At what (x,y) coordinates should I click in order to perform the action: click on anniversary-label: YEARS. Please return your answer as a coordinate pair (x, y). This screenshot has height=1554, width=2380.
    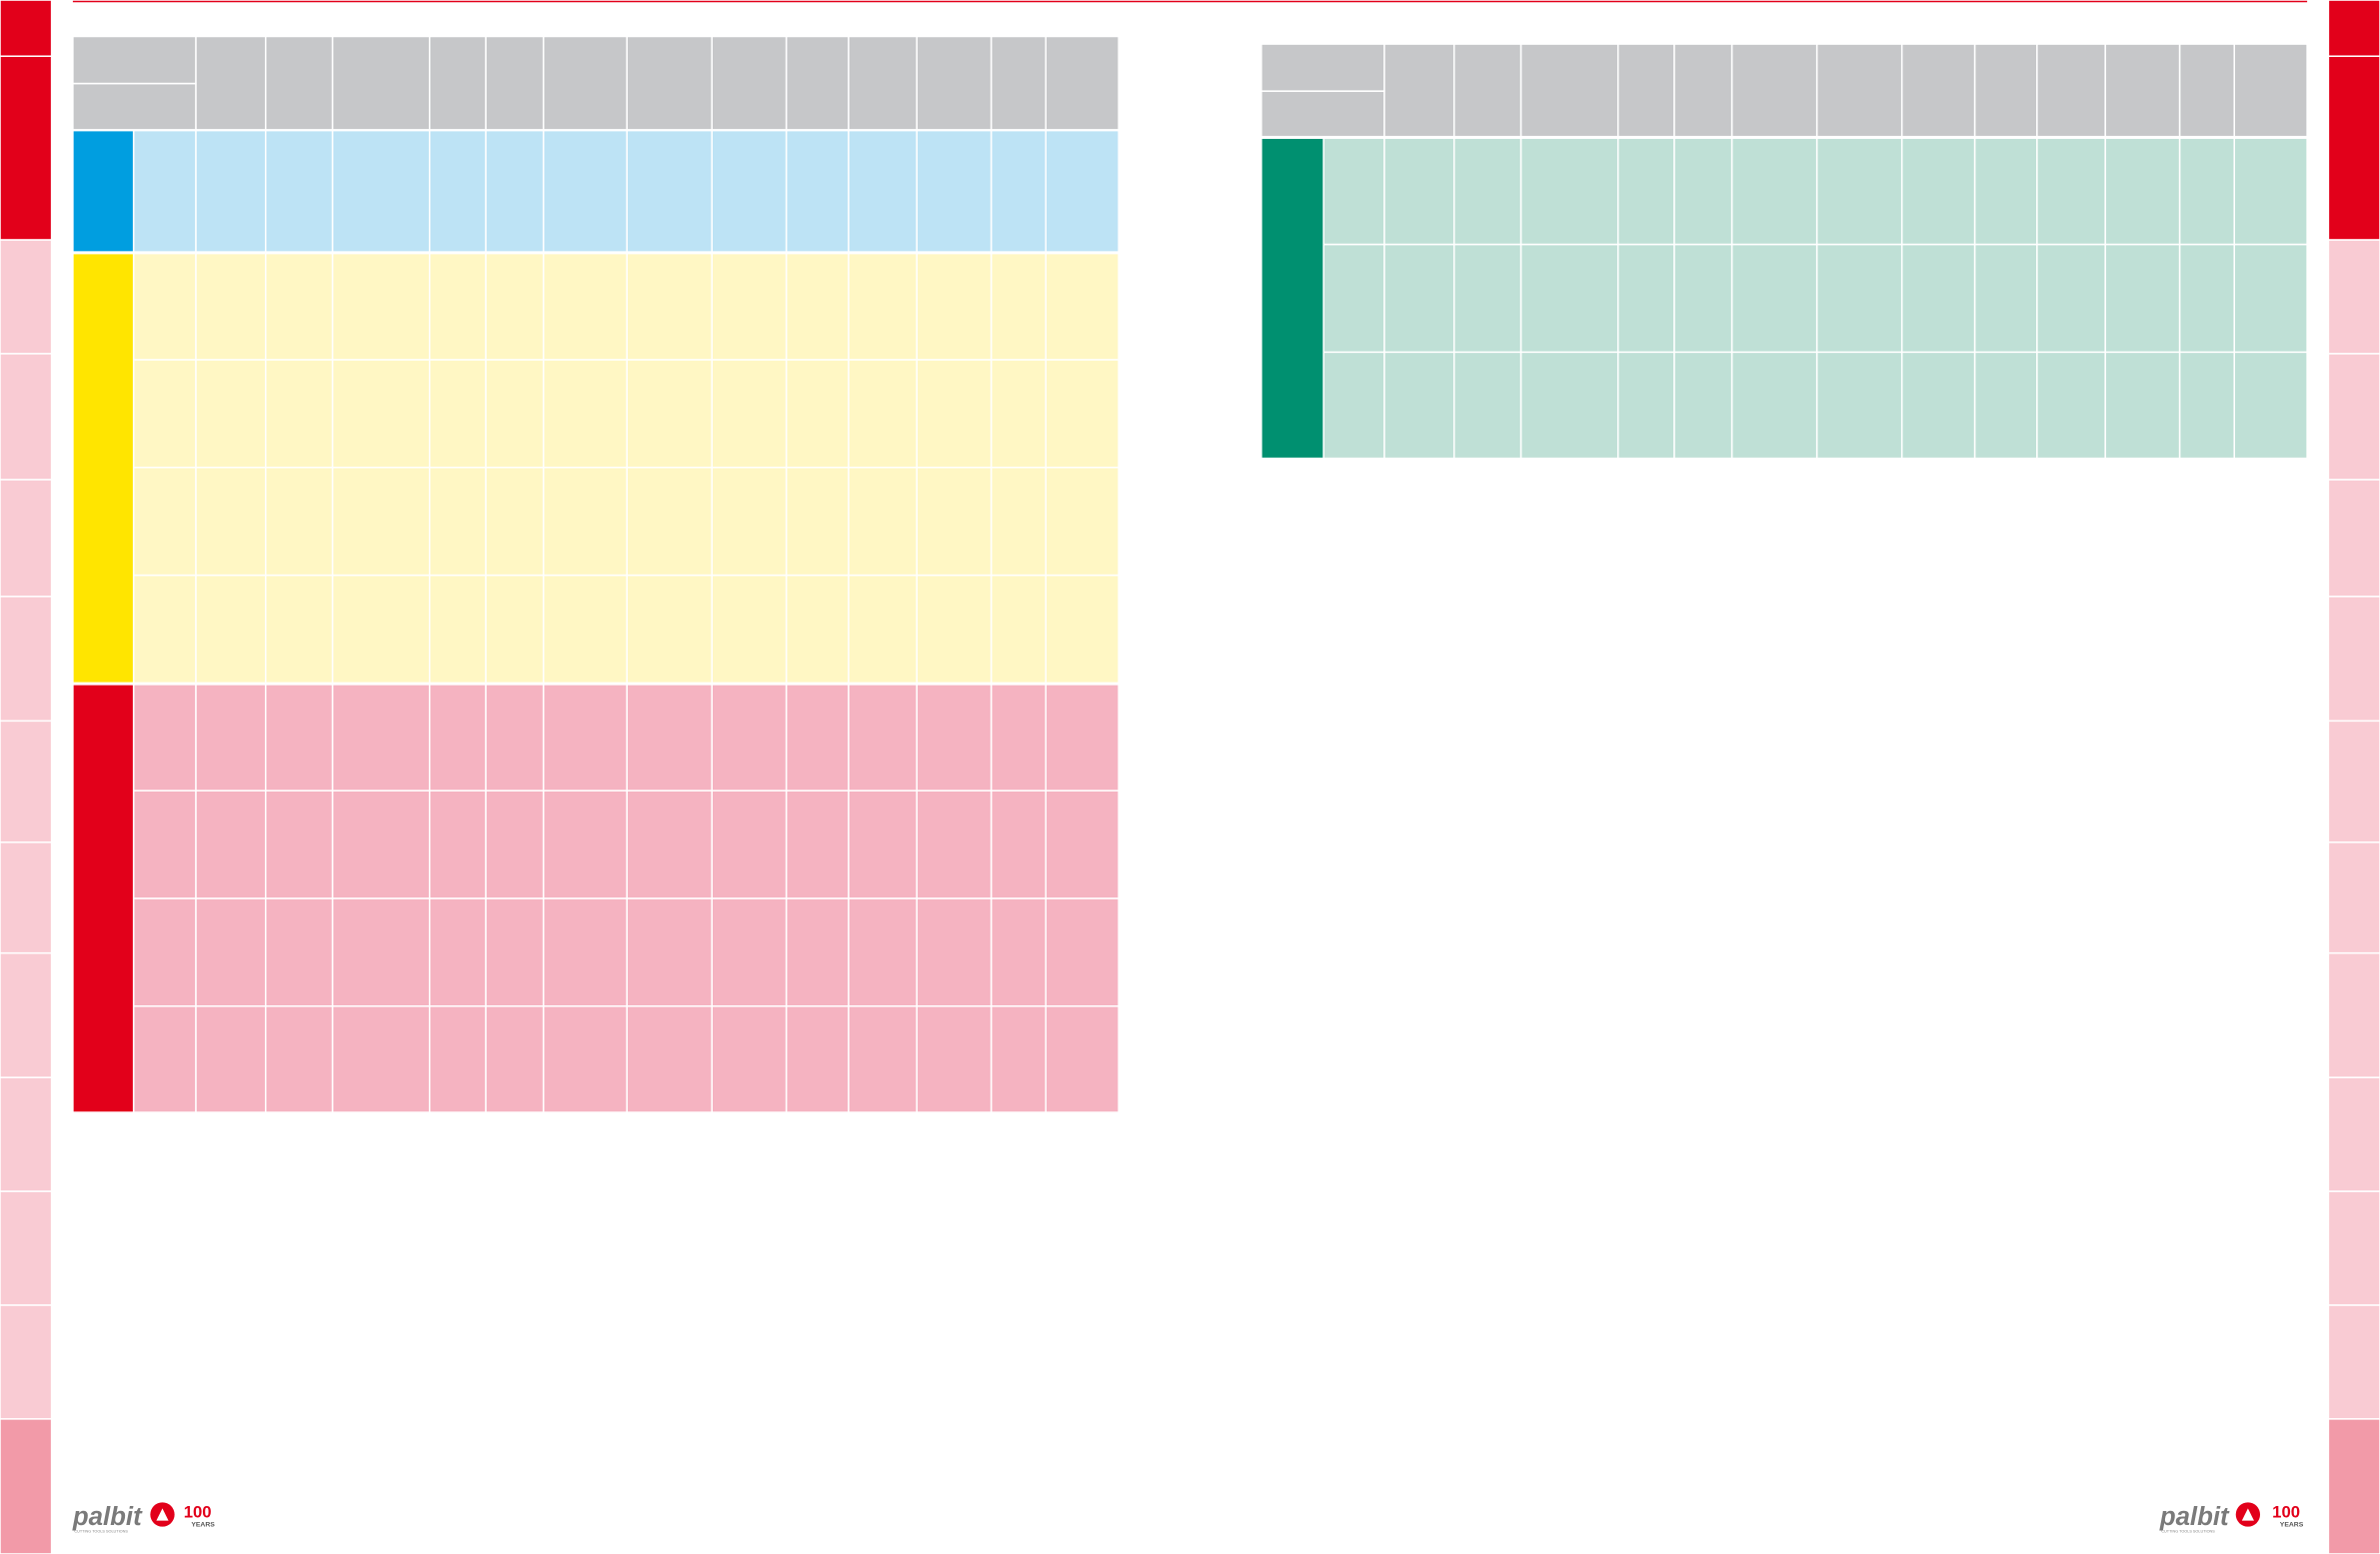
    Looking at the image, I should click on (203, 1526).